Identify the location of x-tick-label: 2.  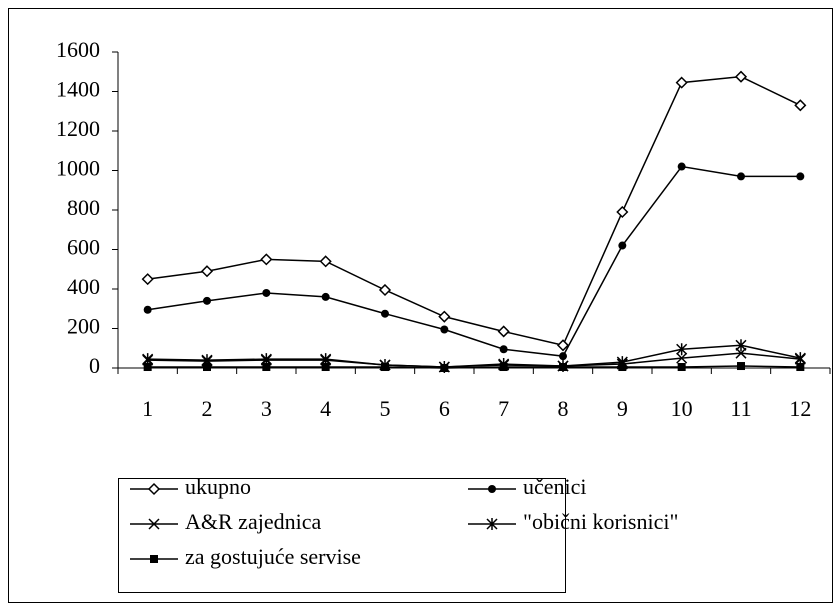
(207, 408).